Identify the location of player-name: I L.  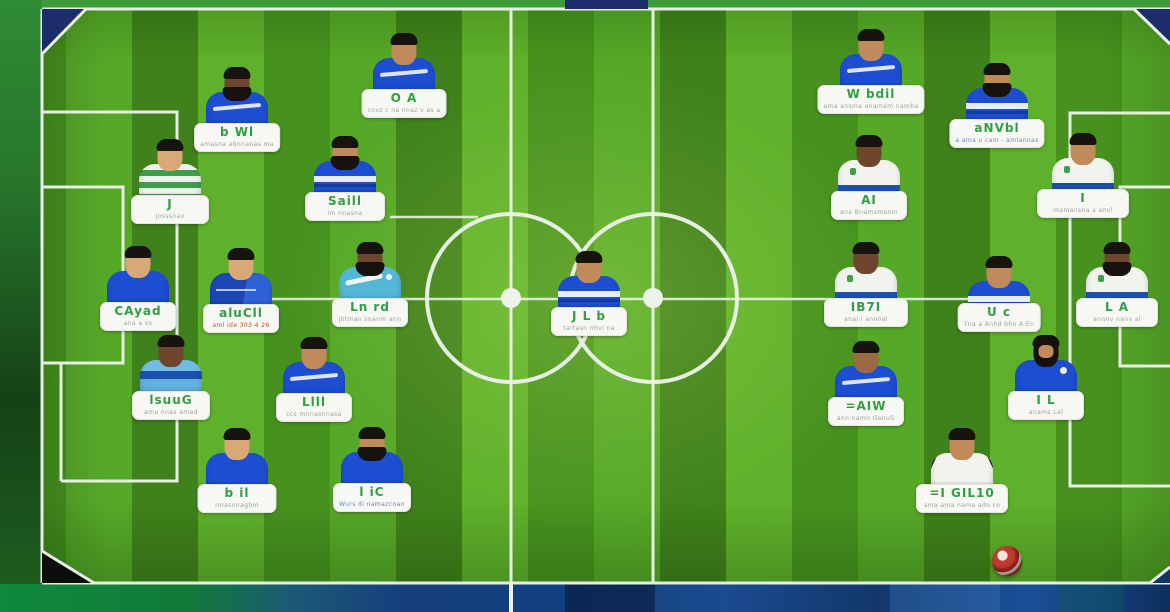
(1046, 400).